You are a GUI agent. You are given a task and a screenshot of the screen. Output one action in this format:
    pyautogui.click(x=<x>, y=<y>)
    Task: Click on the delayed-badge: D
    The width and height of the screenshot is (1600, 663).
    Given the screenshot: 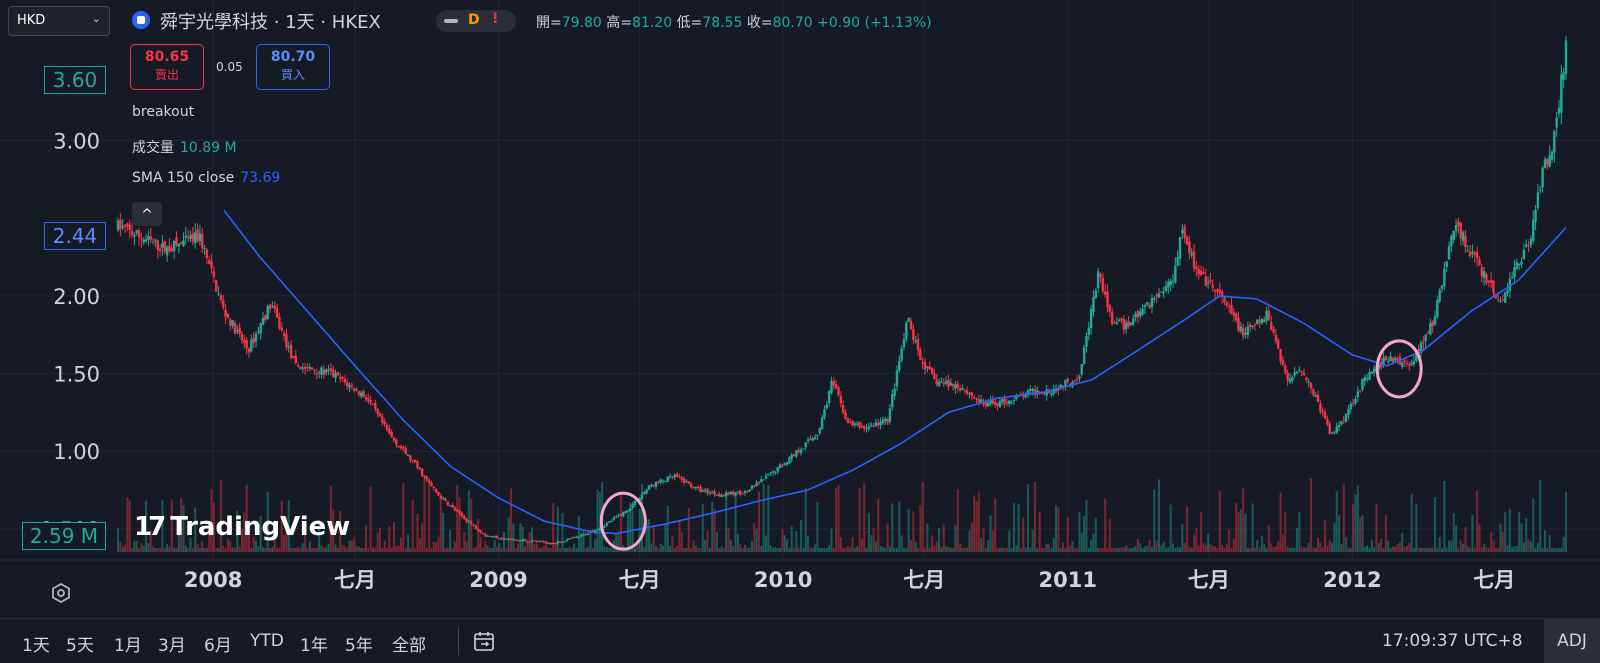 What is the action you would take?
    pyautogui.click(x=474, y=20)
    